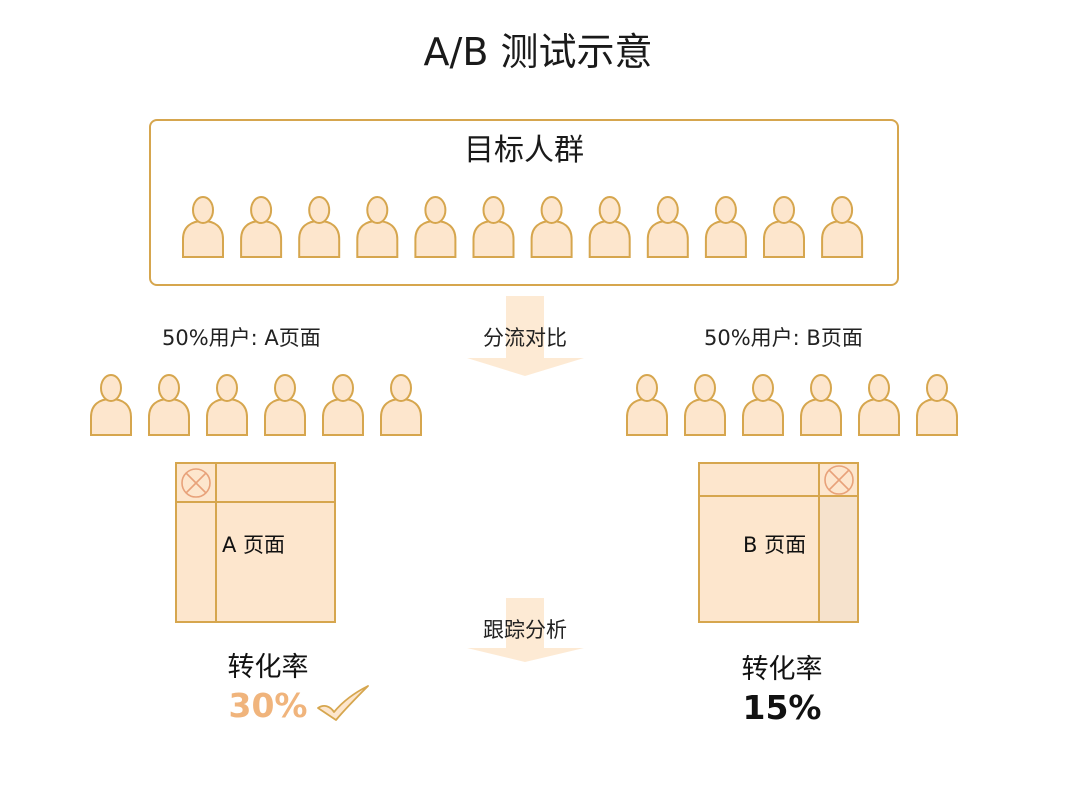 The height and width of the screenshot is (810, 1076). Describe the element at coordinates (782, 669) in the screenshot. I see `group-b-conversion-label: 转化率` at that location.